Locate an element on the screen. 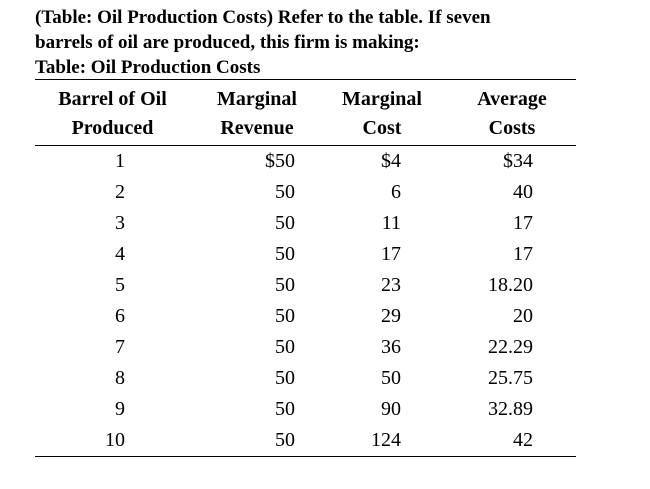 The width and height of the screenshot is (650, 489). cell-barrels: 4 is located at coordinates (120, 254).